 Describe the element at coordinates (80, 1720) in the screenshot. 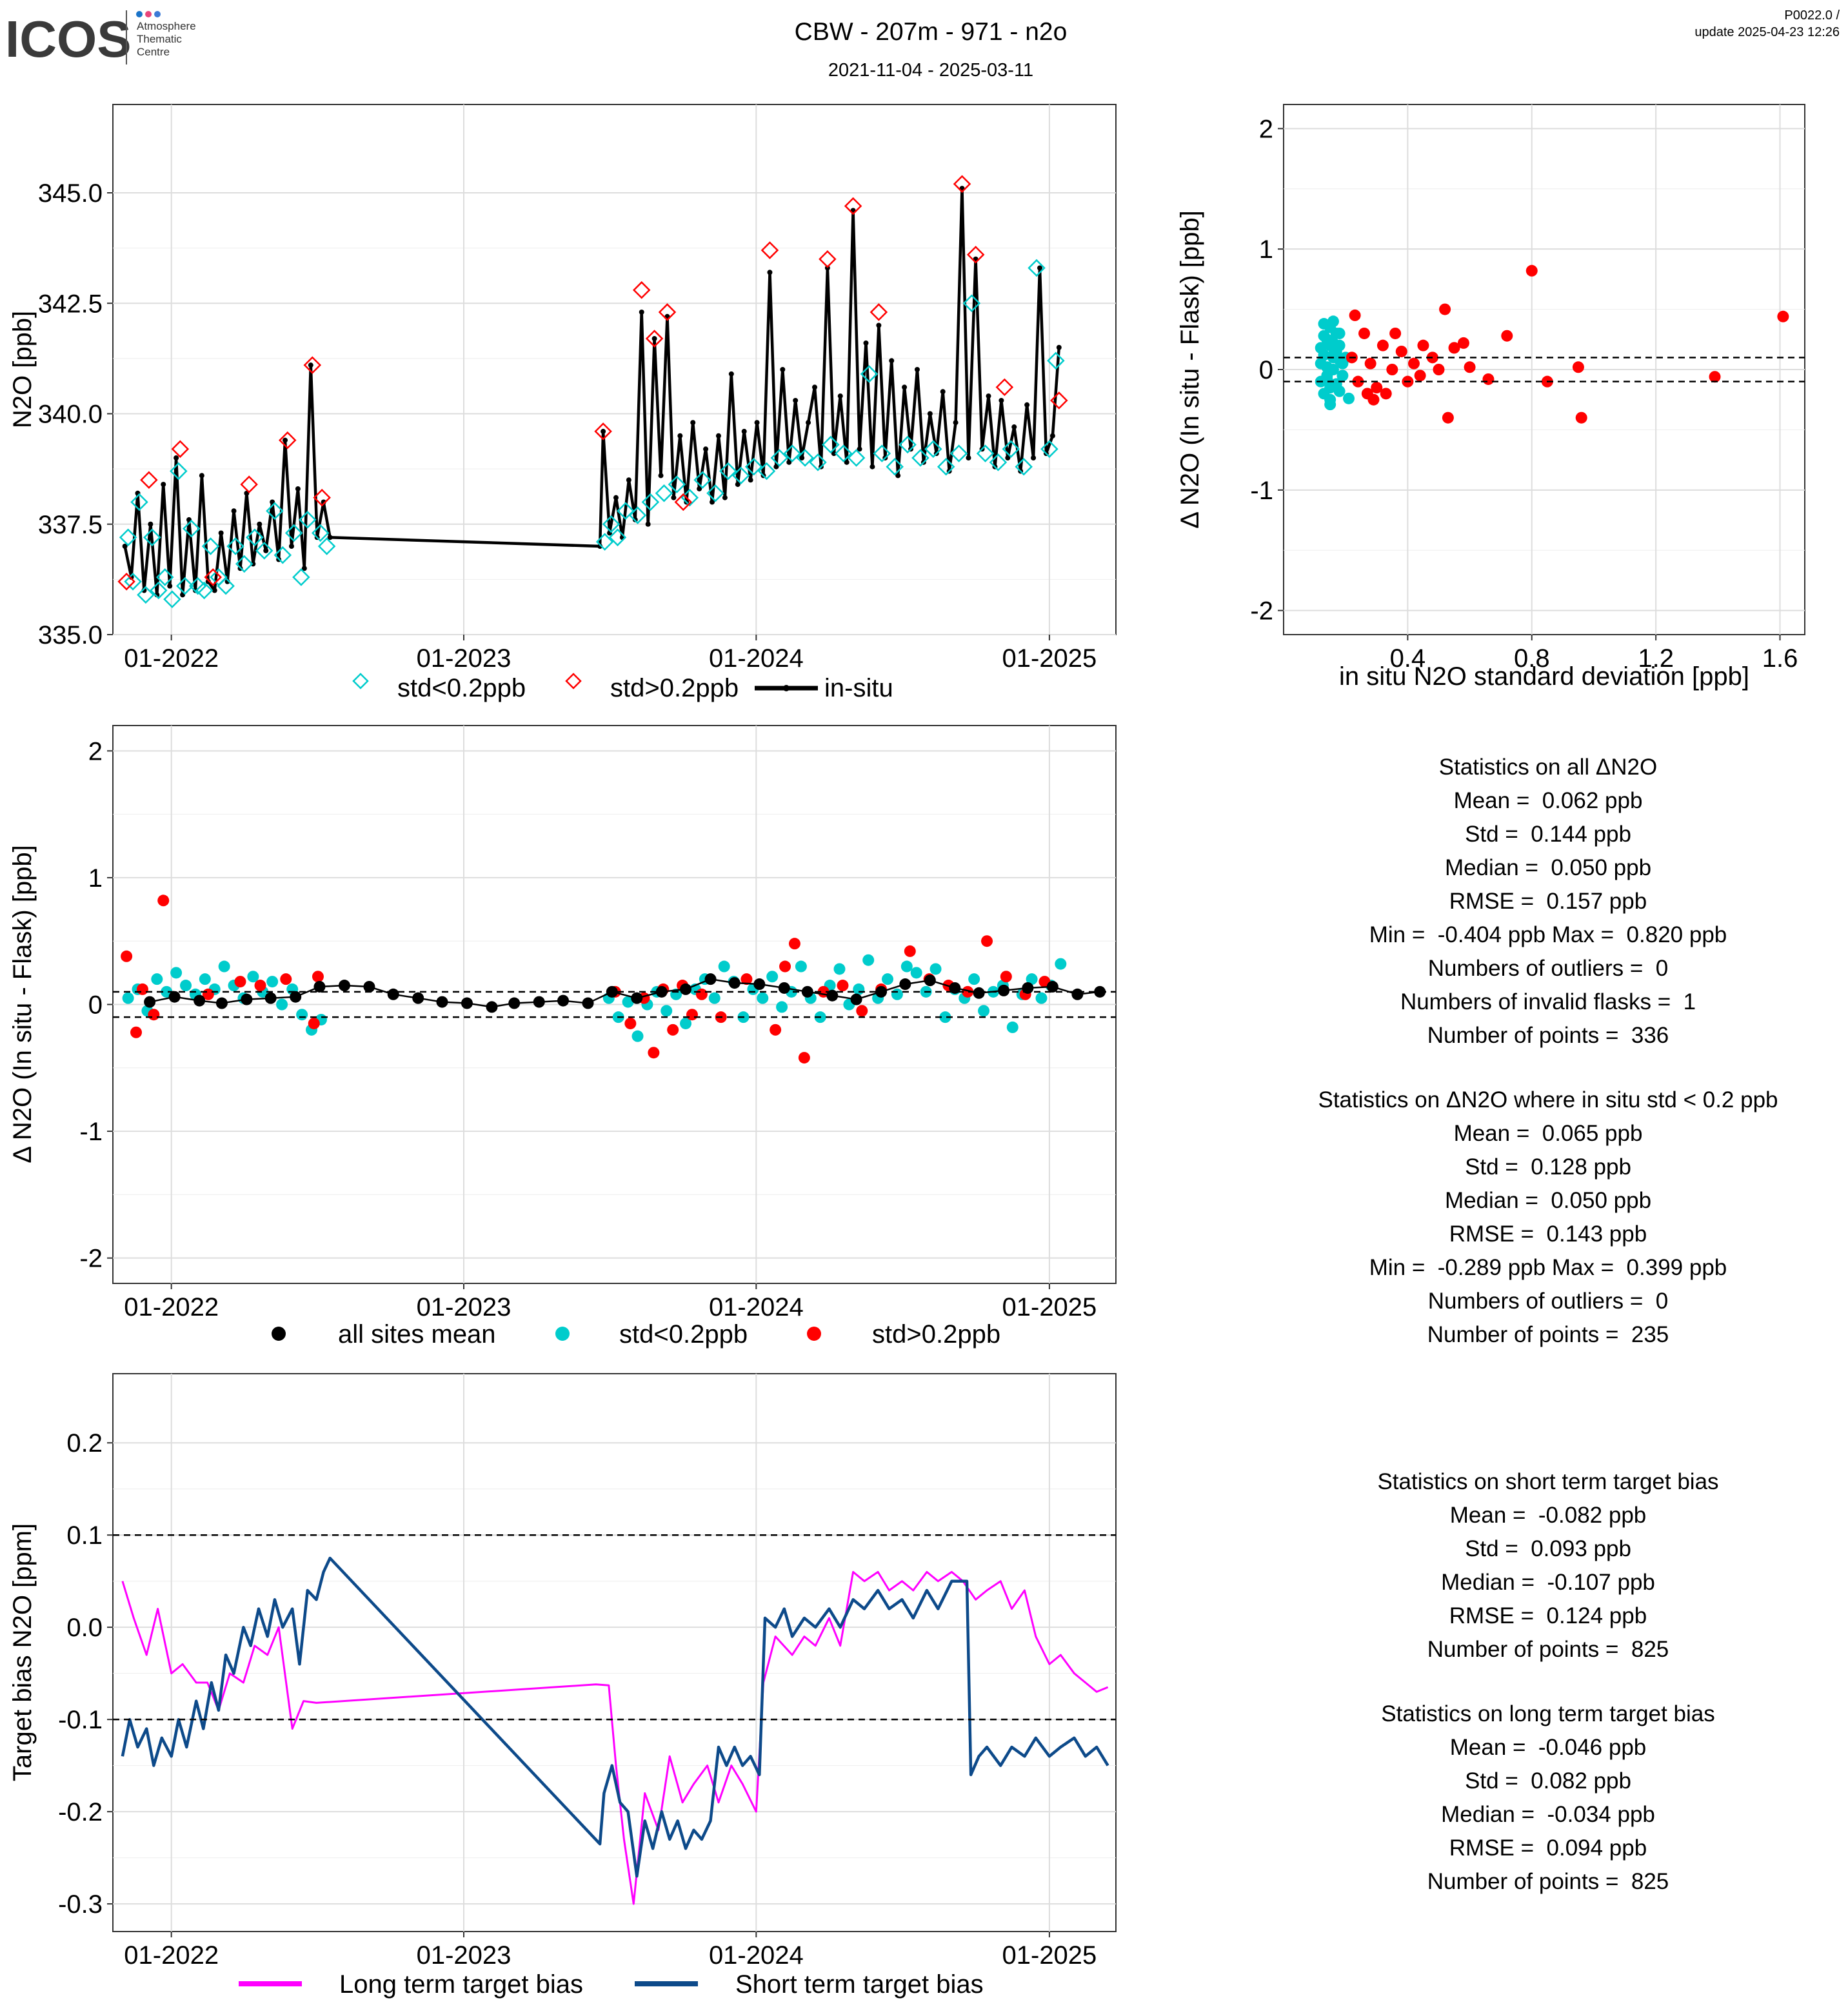

I see `y-tick-label: -0.1` at that location.